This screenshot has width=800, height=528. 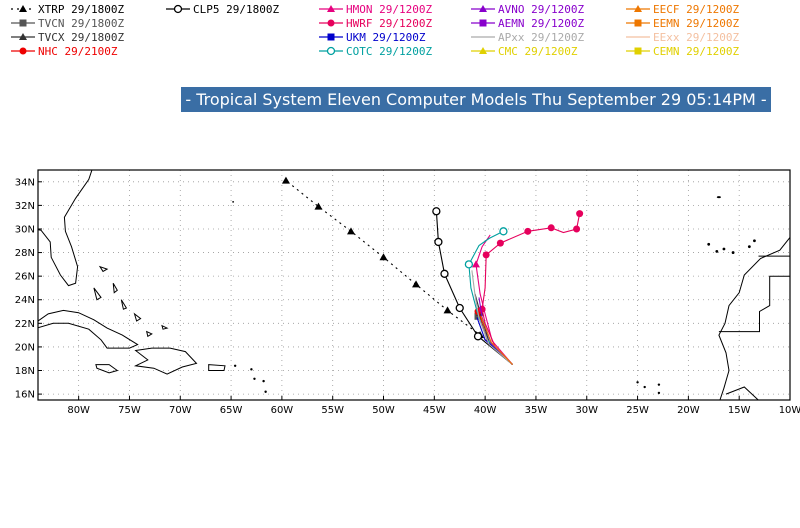 I want to click on legend-item-xtrp: XTRP 29/1800Z, so click(x=67, y=9).